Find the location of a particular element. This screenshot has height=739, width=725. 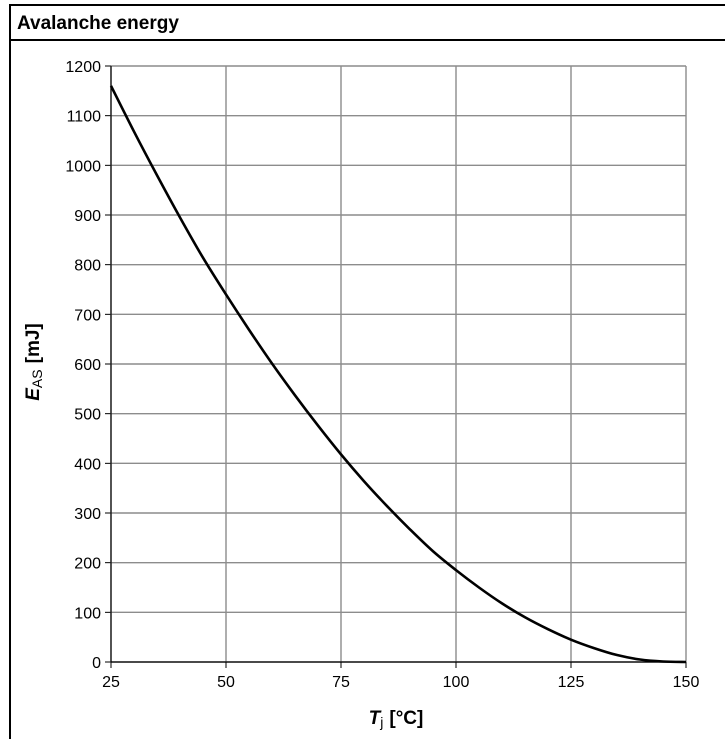

x-tick-label: 25 is located at coordinates (111, 682).